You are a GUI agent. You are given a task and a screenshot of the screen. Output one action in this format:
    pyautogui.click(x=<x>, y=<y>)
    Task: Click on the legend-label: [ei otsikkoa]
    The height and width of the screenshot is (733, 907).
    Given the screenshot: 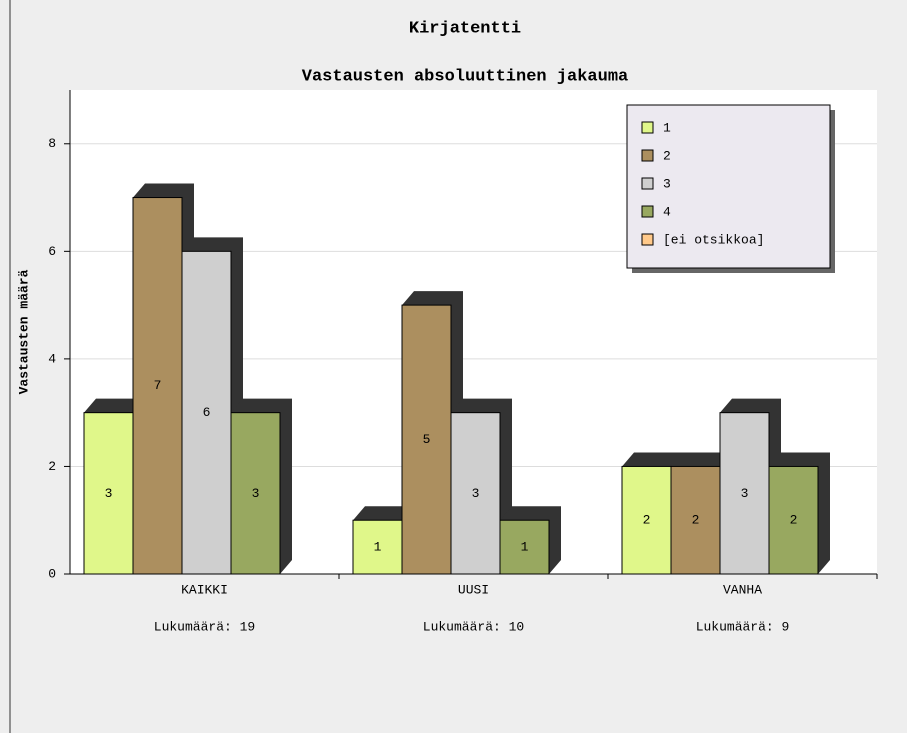 What is the action you would take?
    pyautogui.click(x=713, y=239)
    